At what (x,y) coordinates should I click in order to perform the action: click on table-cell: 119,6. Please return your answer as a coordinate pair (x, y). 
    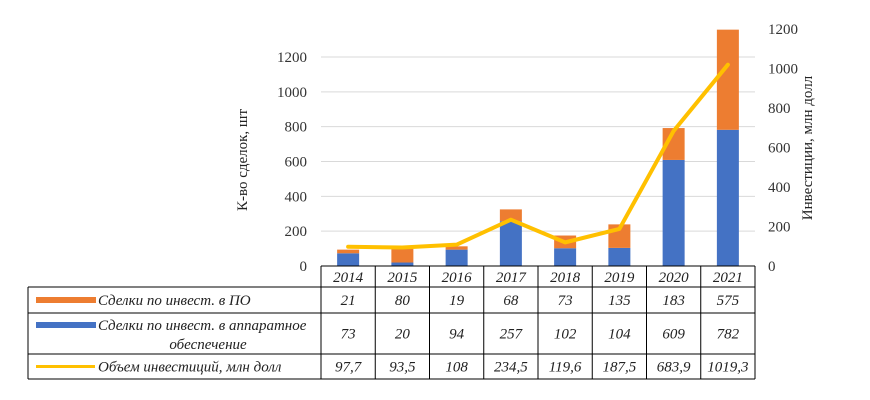
    Looking at the image, I should click on (565, 368).